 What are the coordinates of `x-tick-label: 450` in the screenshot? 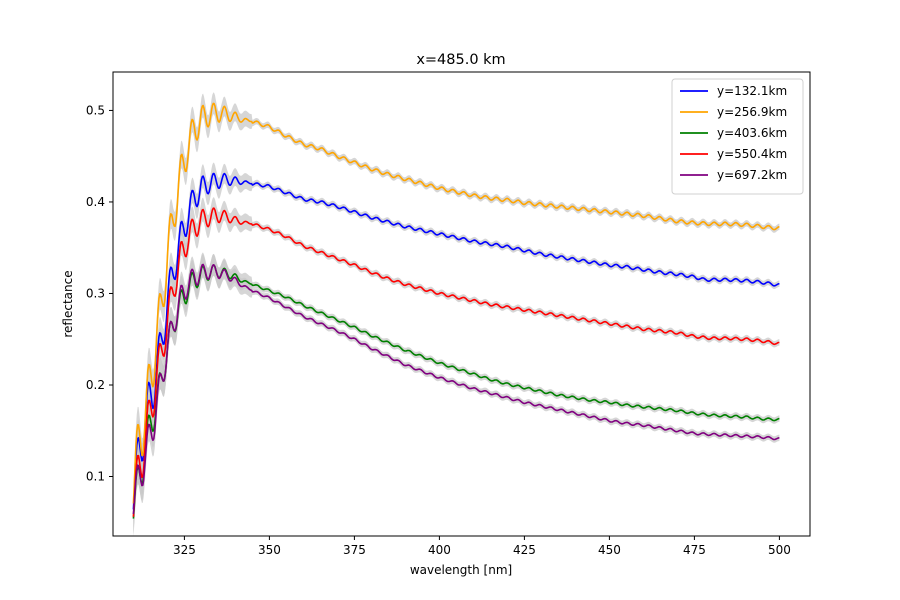 It's located at (609, 550).